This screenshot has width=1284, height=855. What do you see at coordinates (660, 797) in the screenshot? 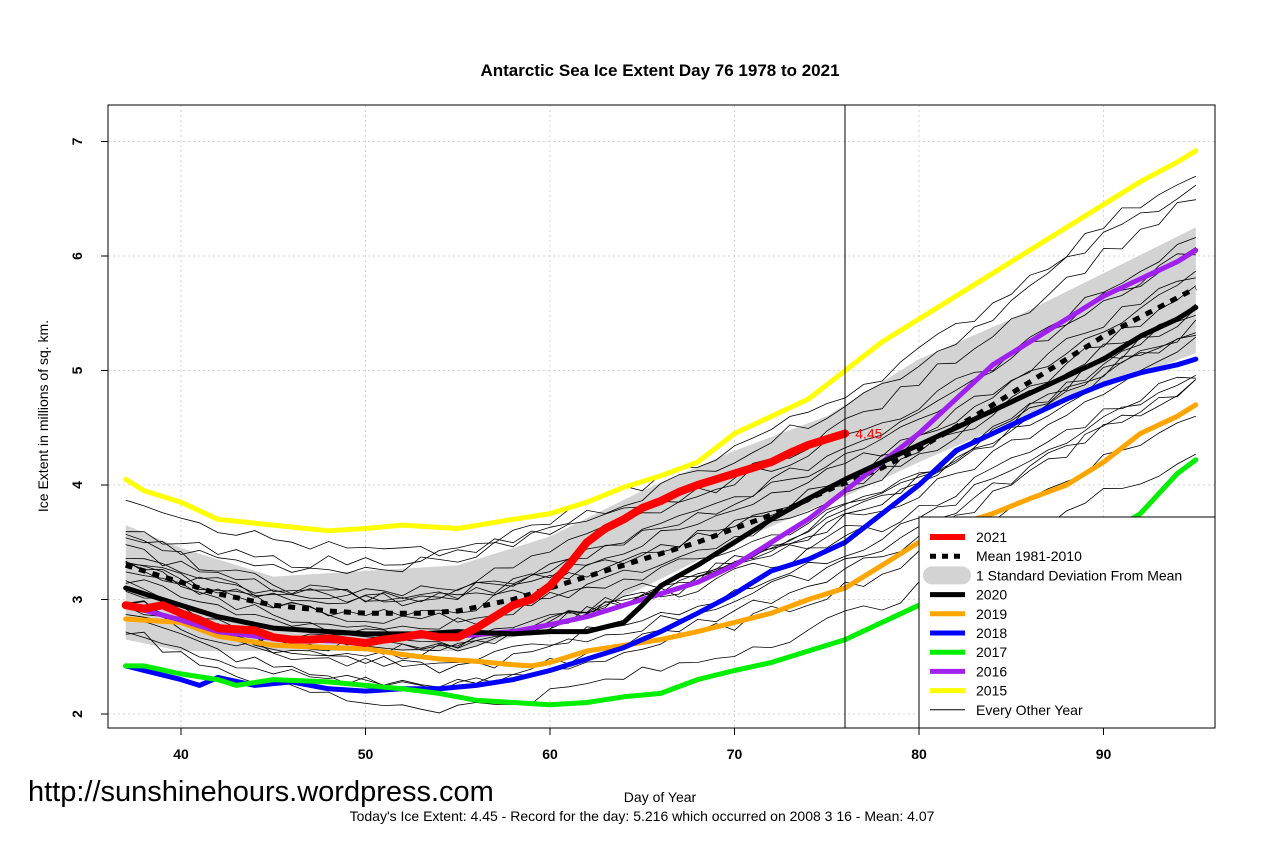
I see `x-axis-label: Day of Year` at bounding box center [660, 797].